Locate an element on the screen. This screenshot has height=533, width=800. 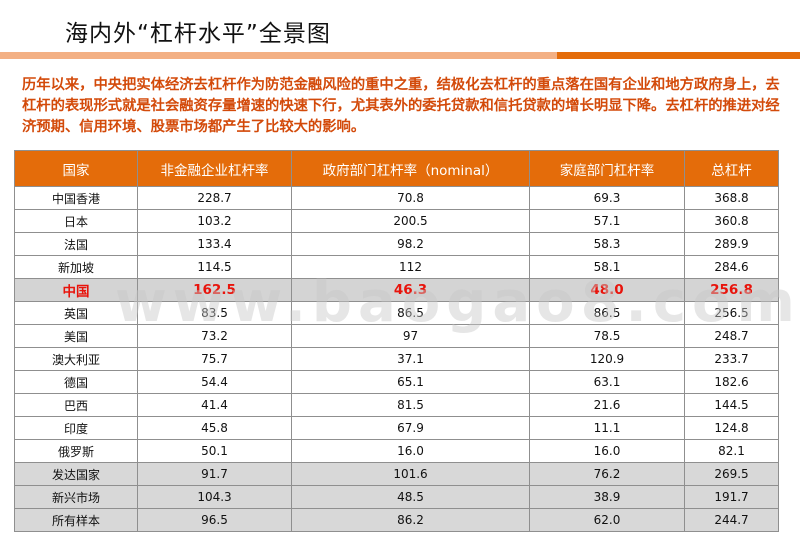
cell-government: 65.1 is located at coordinates (410, 382).